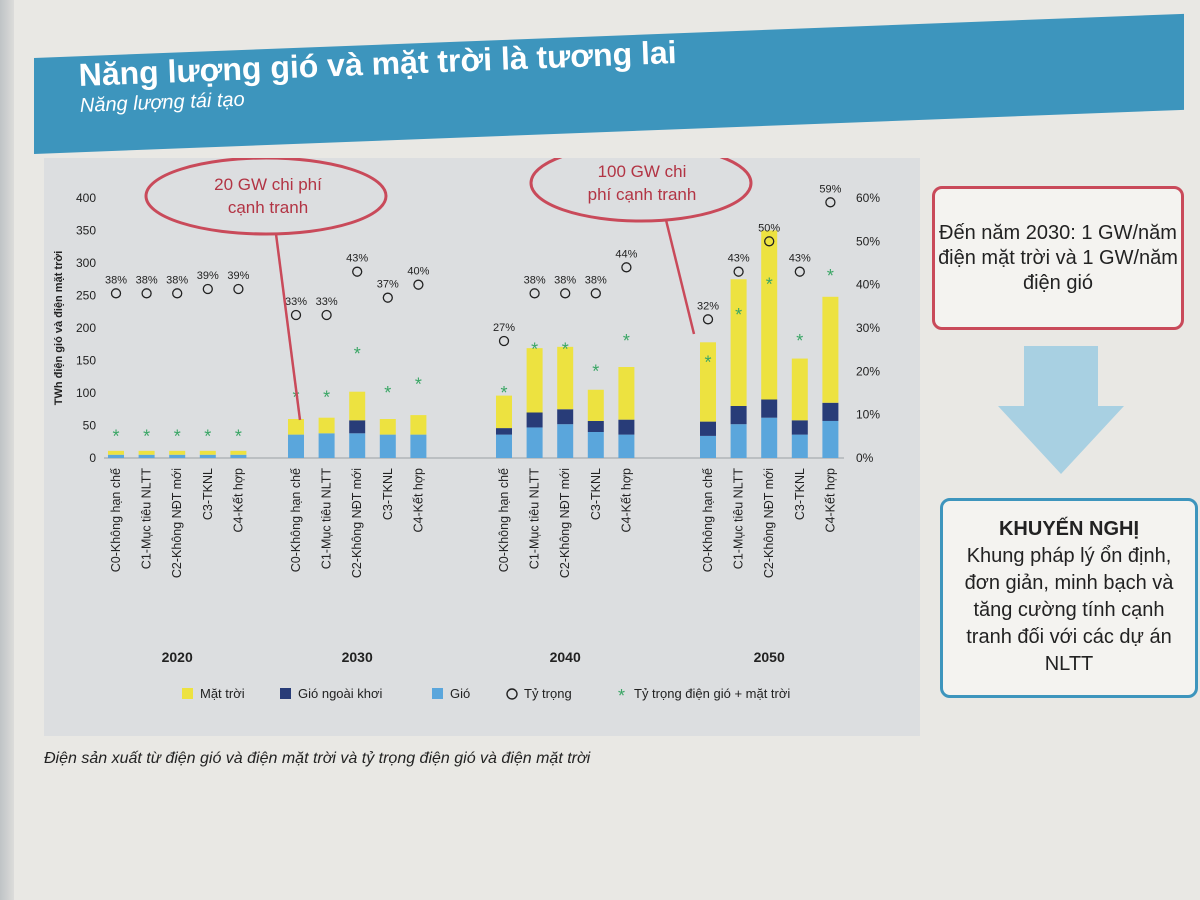 This screenshot has width=1200, height=900. Describe the element at coordinates (92, 458) in the screenshot. I see `y-tick-label: 0` at that location.